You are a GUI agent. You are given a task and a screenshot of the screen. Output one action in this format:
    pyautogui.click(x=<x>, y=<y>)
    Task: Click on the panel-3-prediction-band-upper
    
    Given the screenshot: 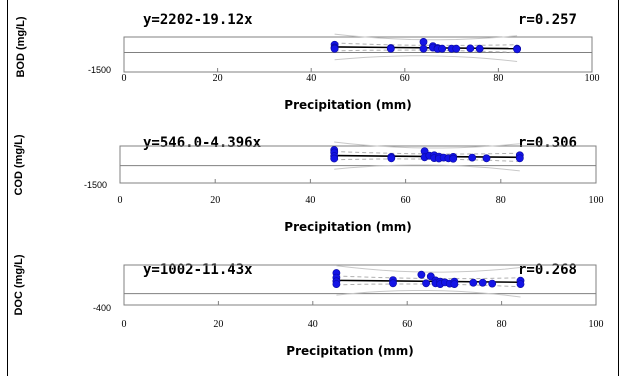 What is the action you would take?
    pyautogui.click(x=428, y=269)
    